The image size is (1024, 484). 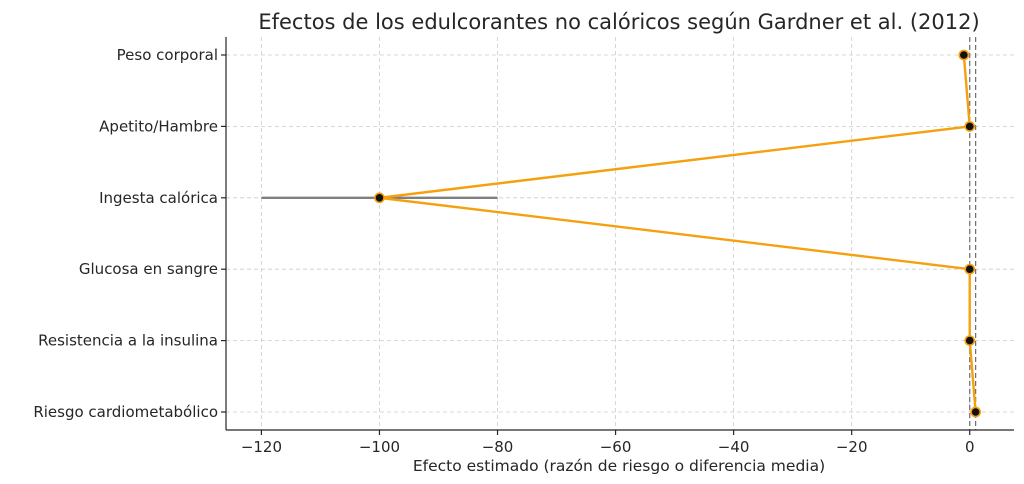 What do you see at coordinates (261, 447) in the screenshot?
I see `x-tick-label: −120` at bounding box center [261, 447].